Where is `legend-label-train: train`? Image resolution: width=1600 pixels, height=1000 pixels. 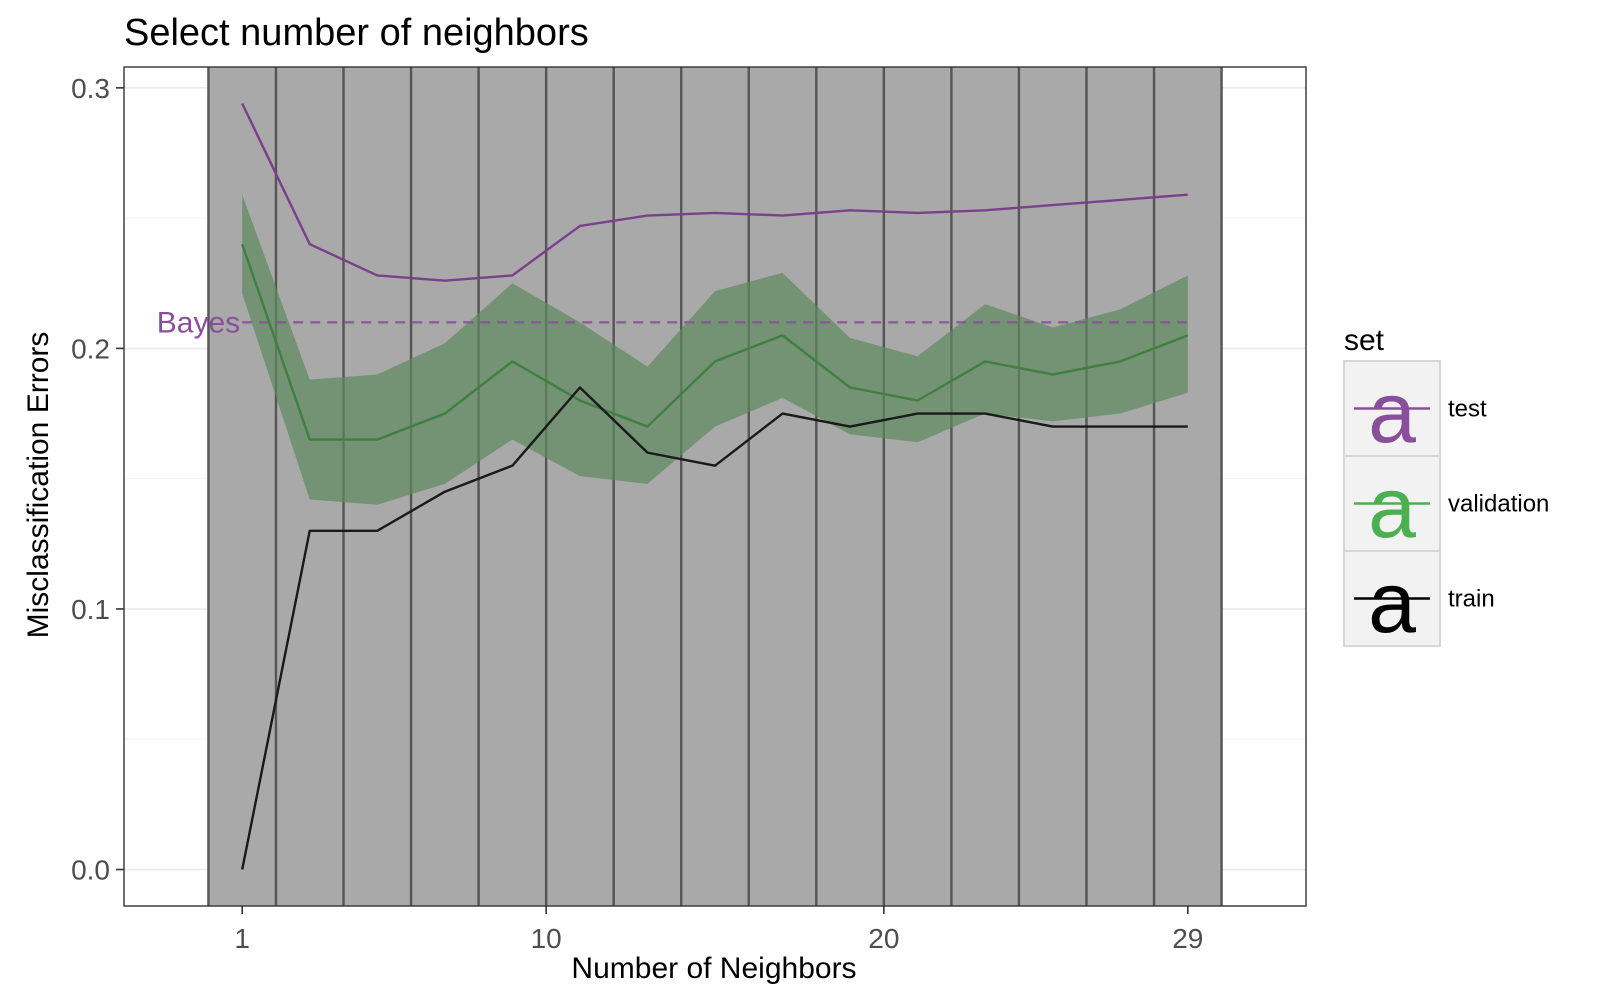 legend-label-train: train is located at coordinates (1471, 599).